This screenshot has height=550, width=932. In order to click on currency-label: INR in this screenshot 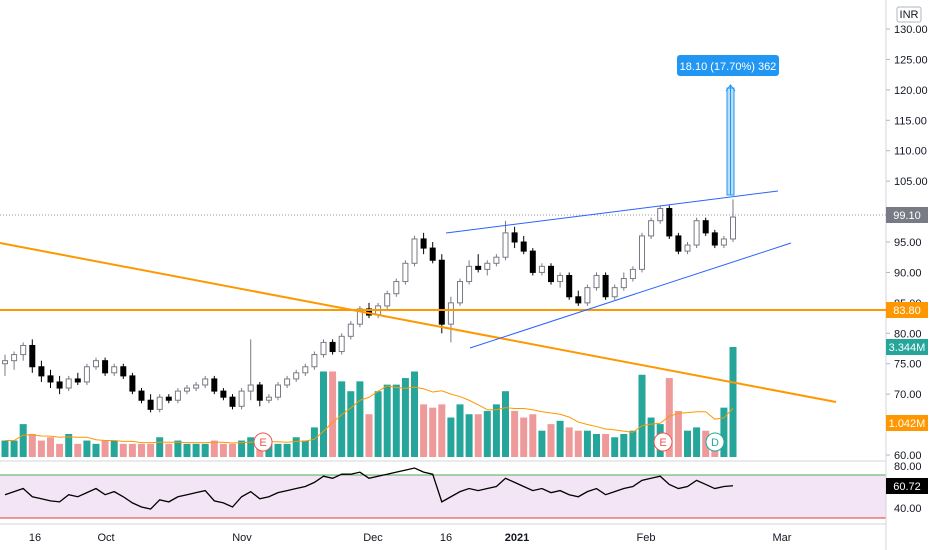, I will do `click(909, 15)`.